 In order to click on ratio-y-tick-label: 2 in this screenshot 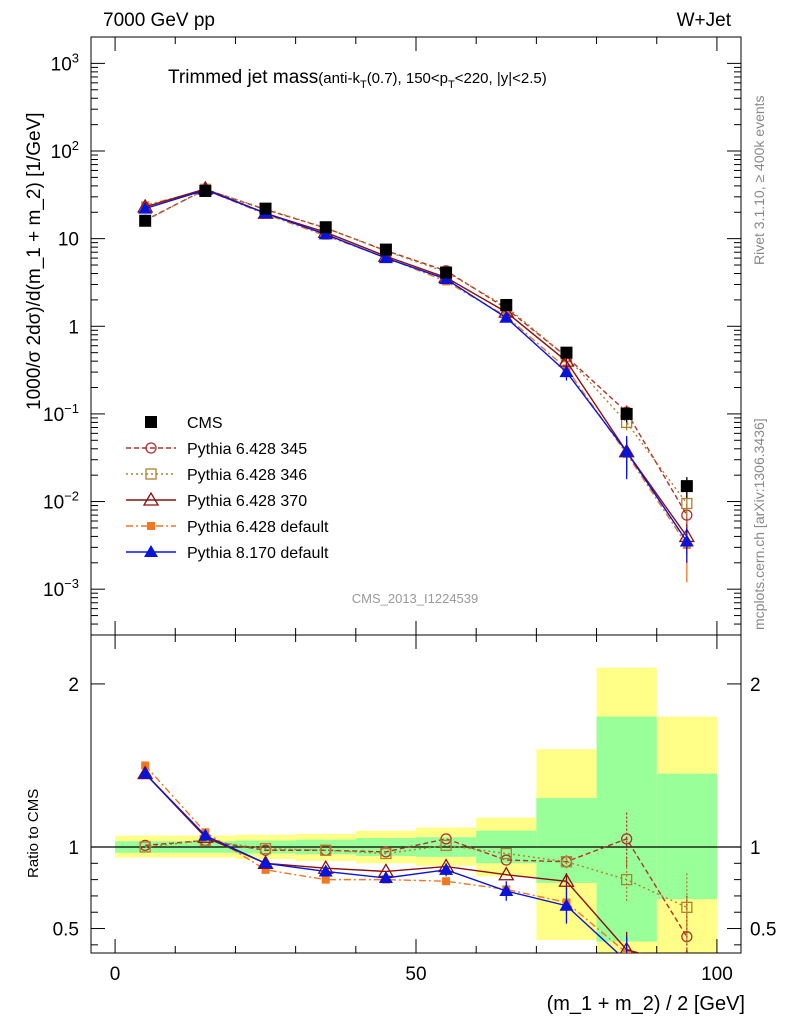, I will do `click(73, 685)`.